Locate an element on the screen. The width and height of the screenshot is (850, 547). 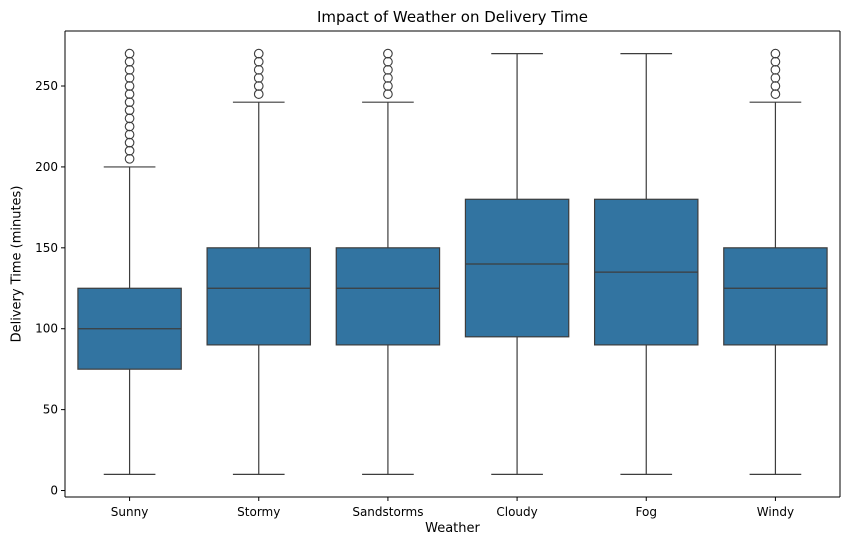
x-tick-label: Cloudy is located at coordinates (516, 512).